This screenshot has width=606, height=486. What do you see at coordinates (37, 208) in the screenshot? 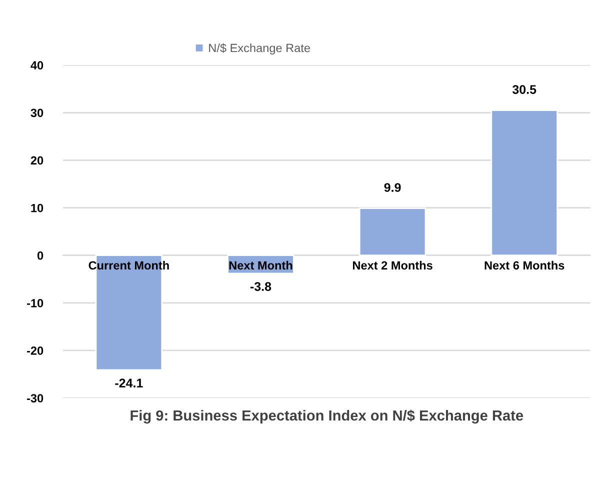
I see `y-tick-label: 10` at bounding box center [37, 208].